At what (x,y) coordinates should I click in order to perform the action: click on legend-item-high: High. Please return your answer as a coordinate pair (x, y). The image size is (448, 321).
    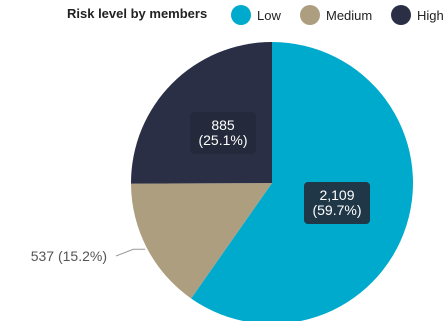
    Looking at the image, I should click on (417, 15).